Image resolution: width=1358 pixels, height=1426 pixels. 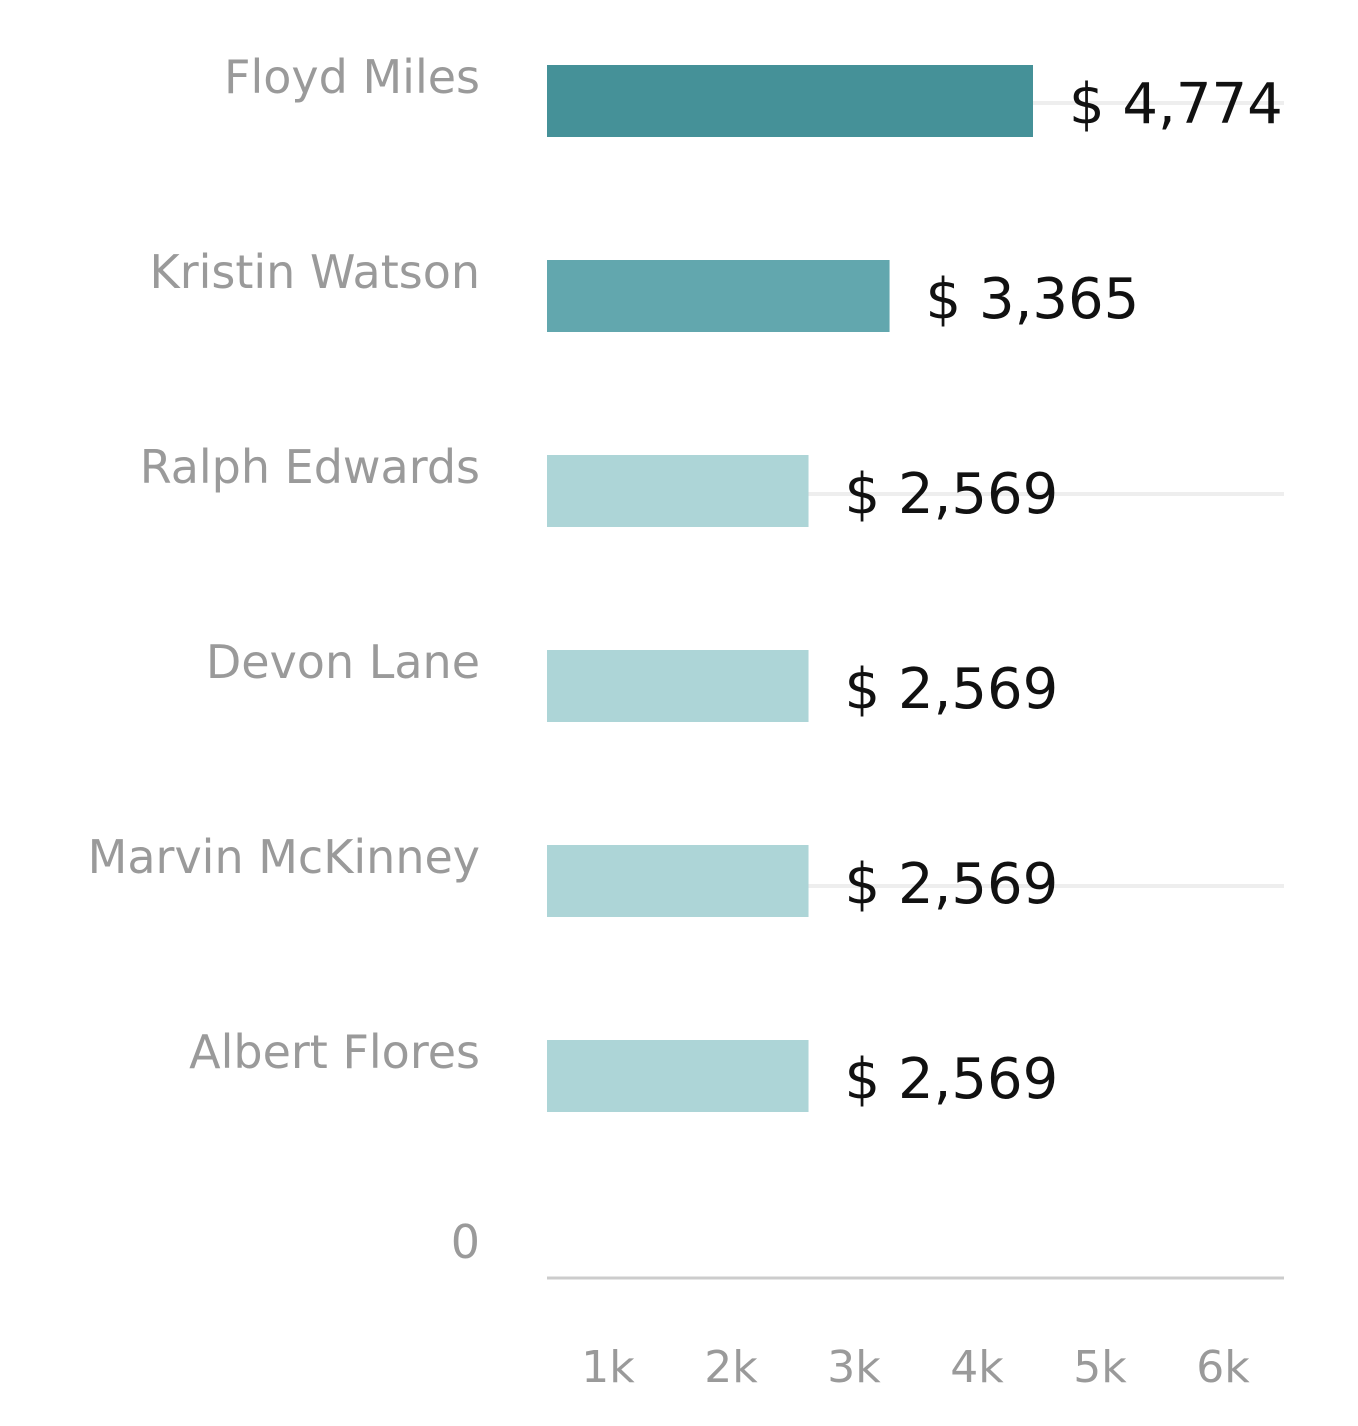 What do you see at coordinates (465, 1242) in the screenshot?
I see `zero-label: 0` at bounding box center [465, 1242].